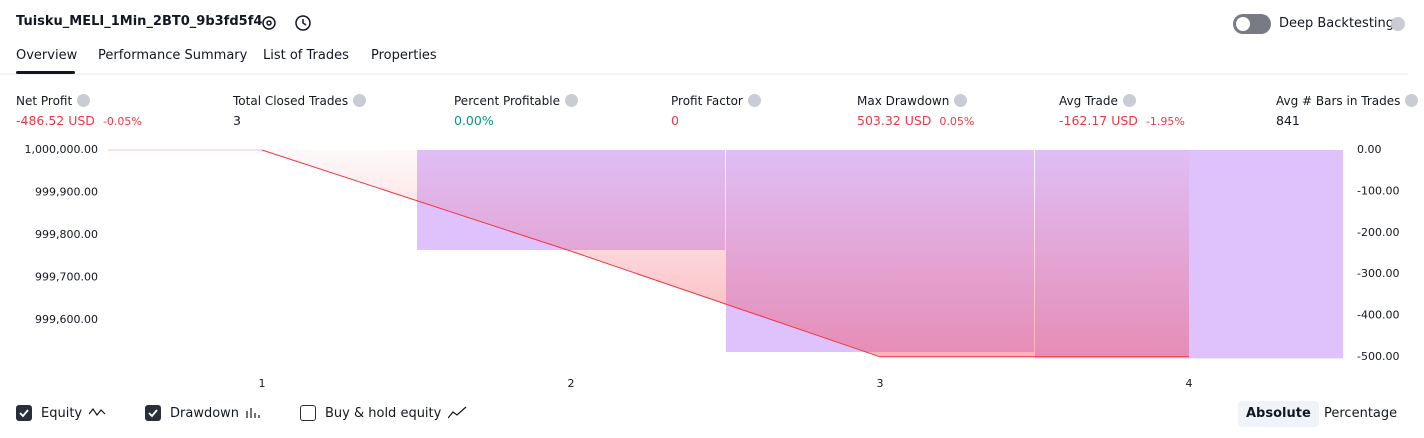 The width and height of the screenshot is (1424, 438). What do you see at coordinates (507, 101) in the screenshot?
I see `metric-label-text: Percent Profitable` at bounding box center [507, 101].